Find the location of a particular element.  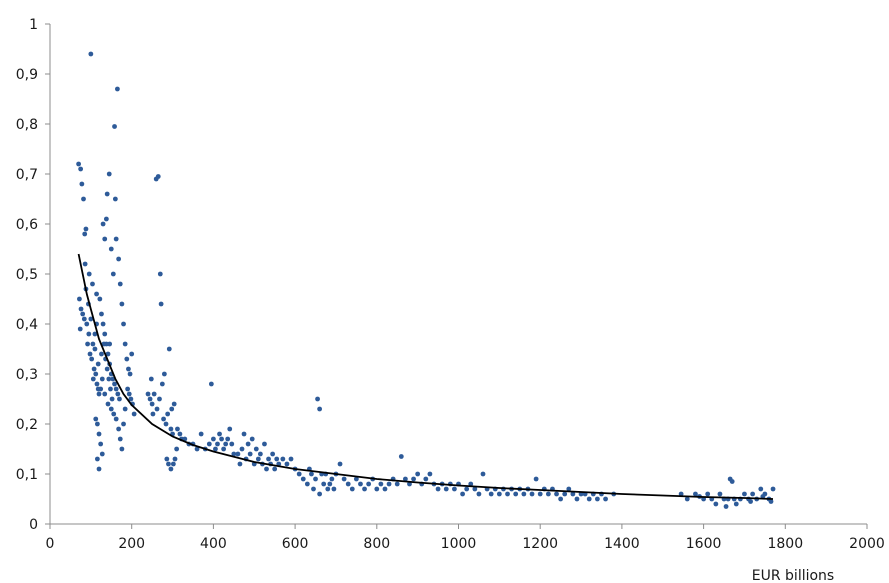

y-tick-label: 0,5 is located at coordinates (27, 275).